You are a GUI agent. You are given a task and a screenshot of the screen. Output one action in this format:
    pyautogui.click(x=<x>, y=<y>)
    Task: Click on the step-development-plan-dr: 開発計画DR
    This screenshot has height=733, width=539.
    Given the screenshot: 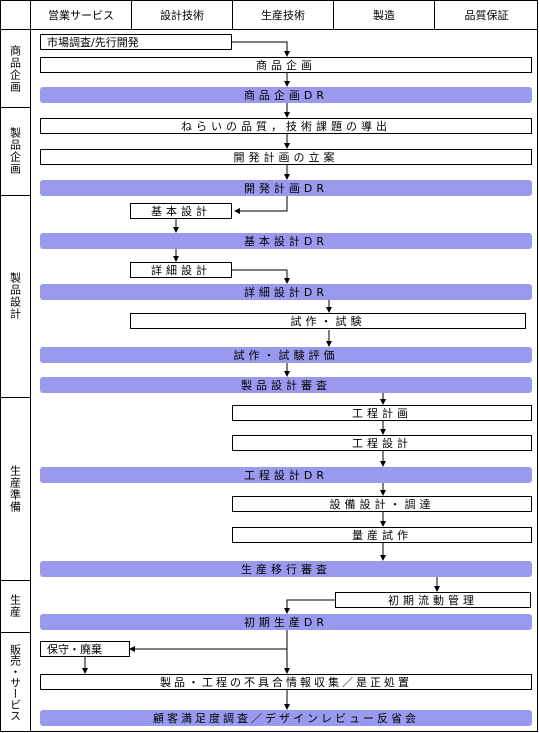 What is the action you would take?
    pyautogui.click(x=286, y=188)
    